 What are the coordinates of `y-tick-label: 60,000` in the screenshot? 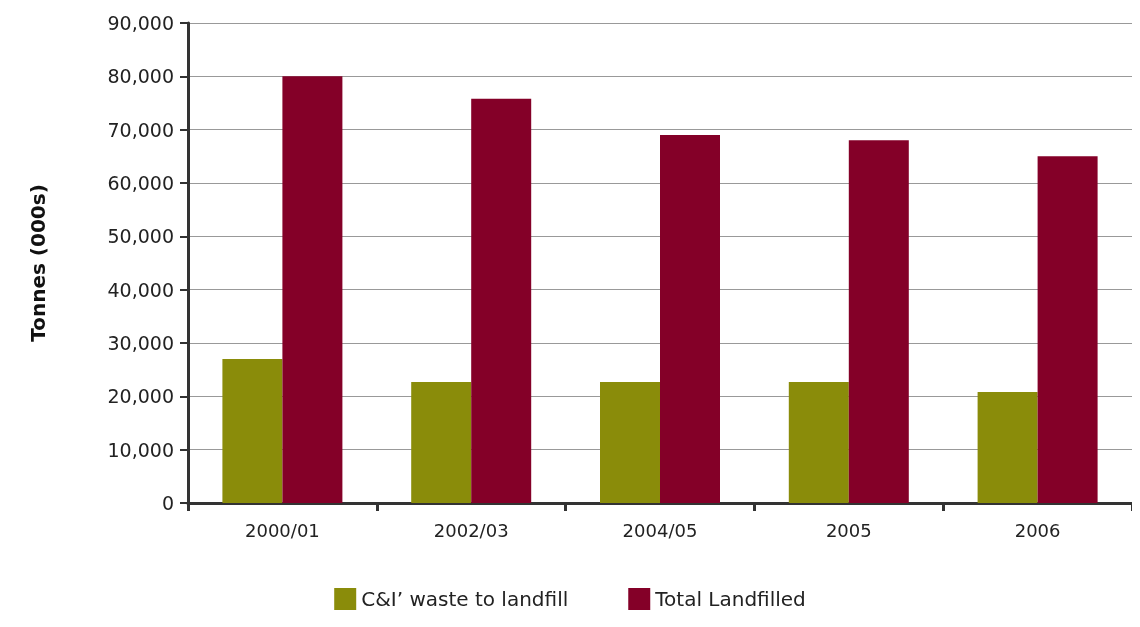 It's located at (140, 183).